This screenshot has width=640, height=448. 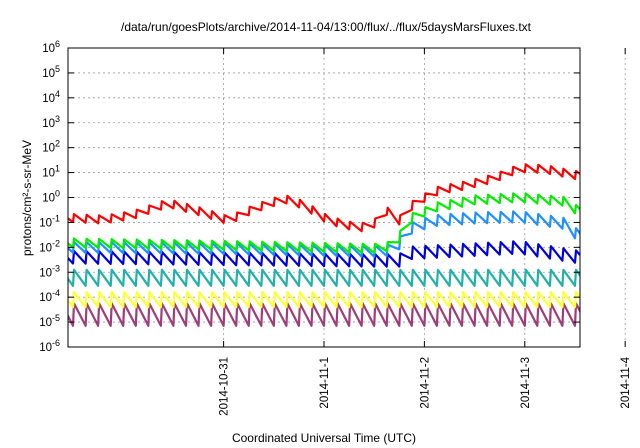 I want to click on y-tick-label: 10², so click(x=51, y=147).